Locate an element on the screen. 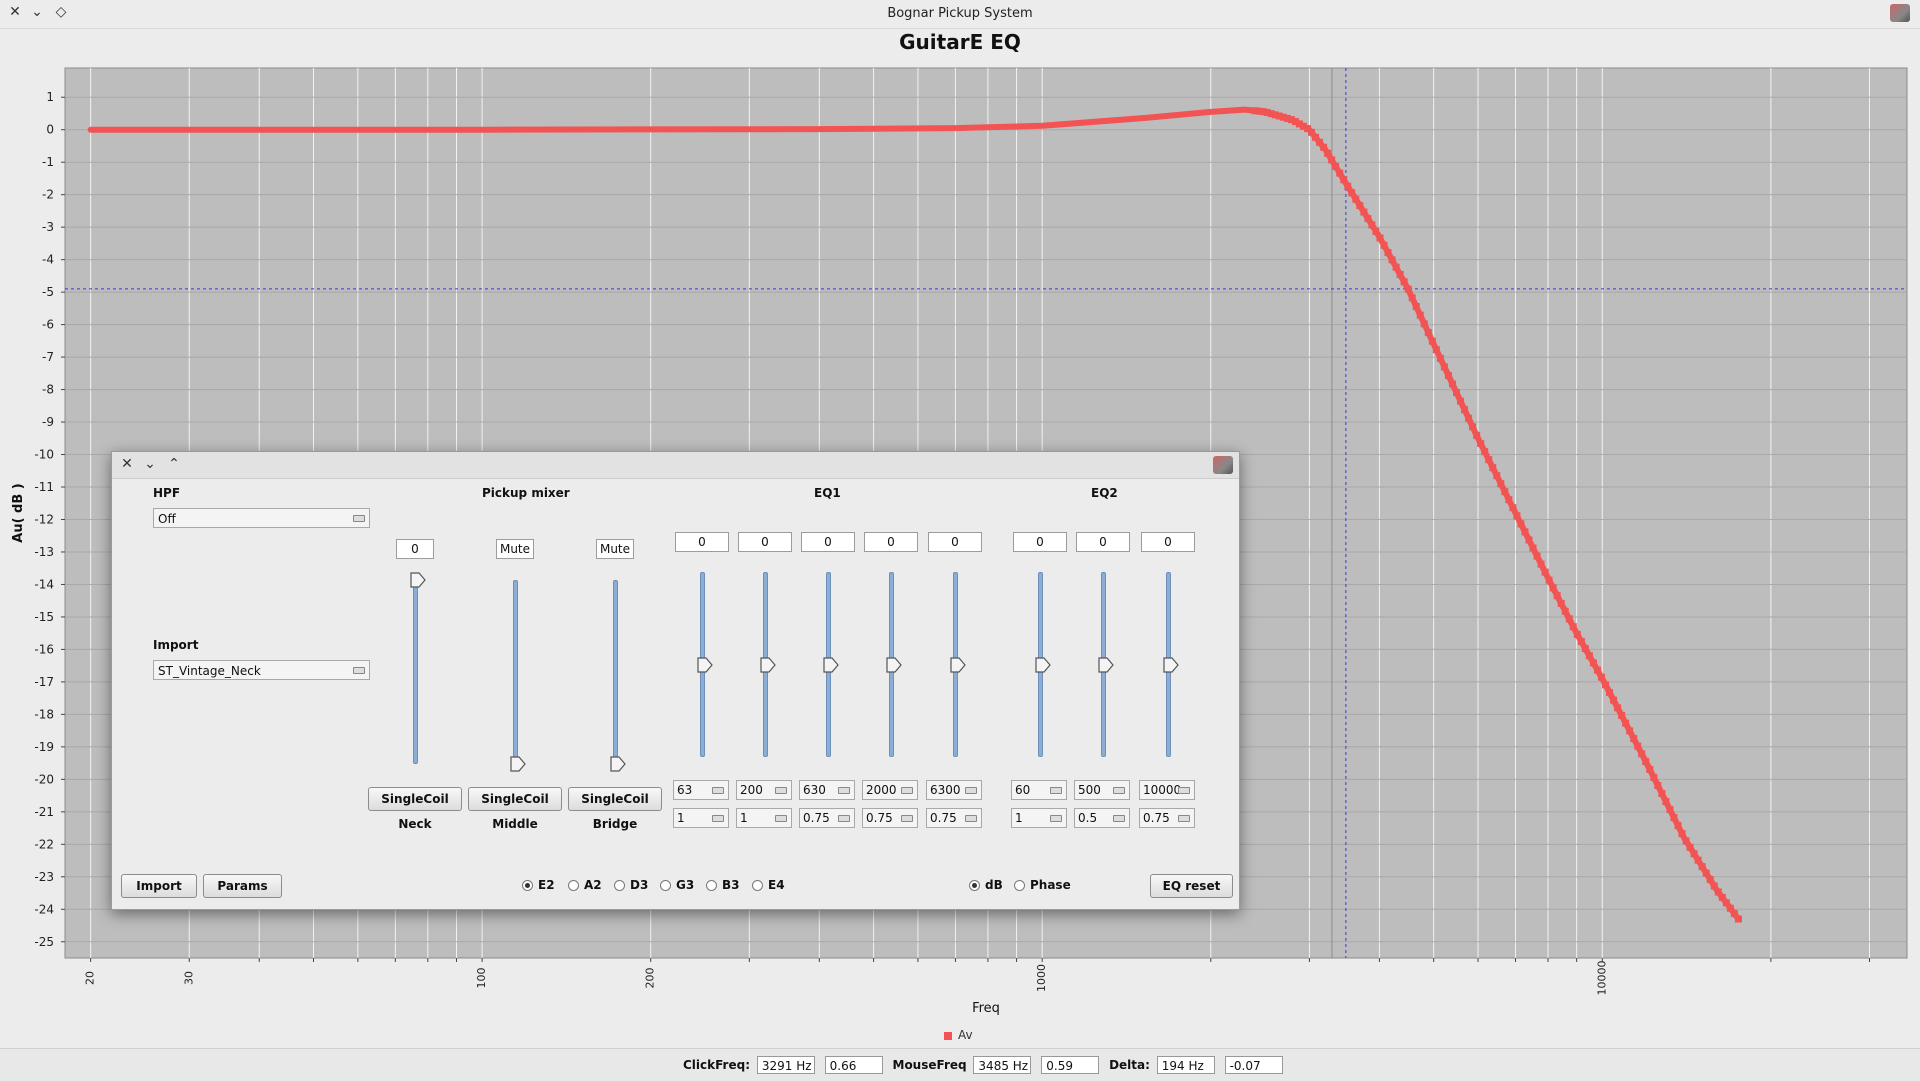  click-freq-field: 3291 Hz is located at coordinates (785, 1065).